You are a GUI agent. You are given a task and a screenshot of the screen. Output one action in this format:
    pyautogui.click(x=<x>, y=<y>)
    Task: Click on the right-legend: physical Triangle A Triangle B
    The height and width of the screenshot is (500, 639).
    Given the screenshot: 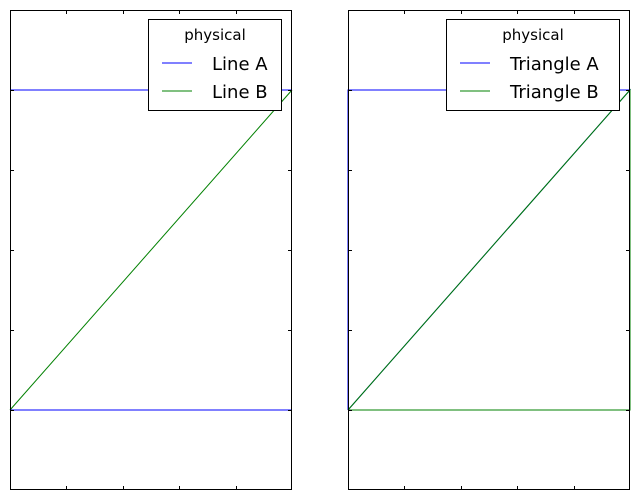 What is the action you would take?
    pyautogui.click(x=533, y=65)
    